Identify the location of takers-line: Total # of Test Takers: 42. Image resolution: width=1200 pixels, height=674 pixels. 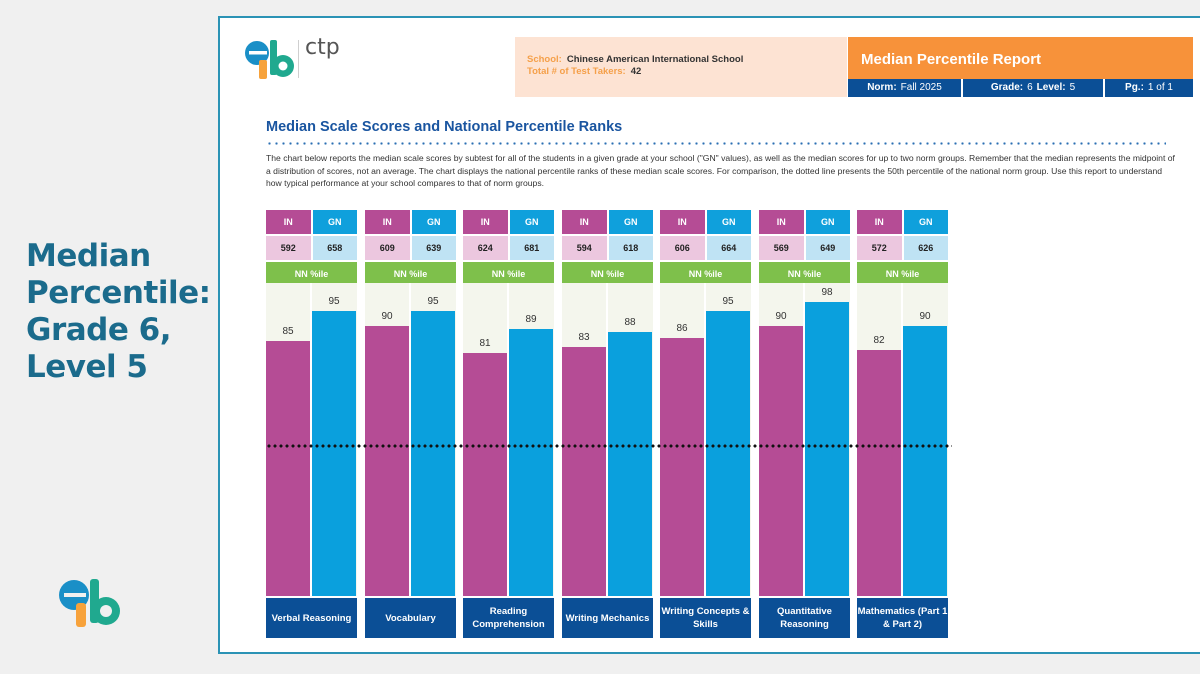
(584, 71).